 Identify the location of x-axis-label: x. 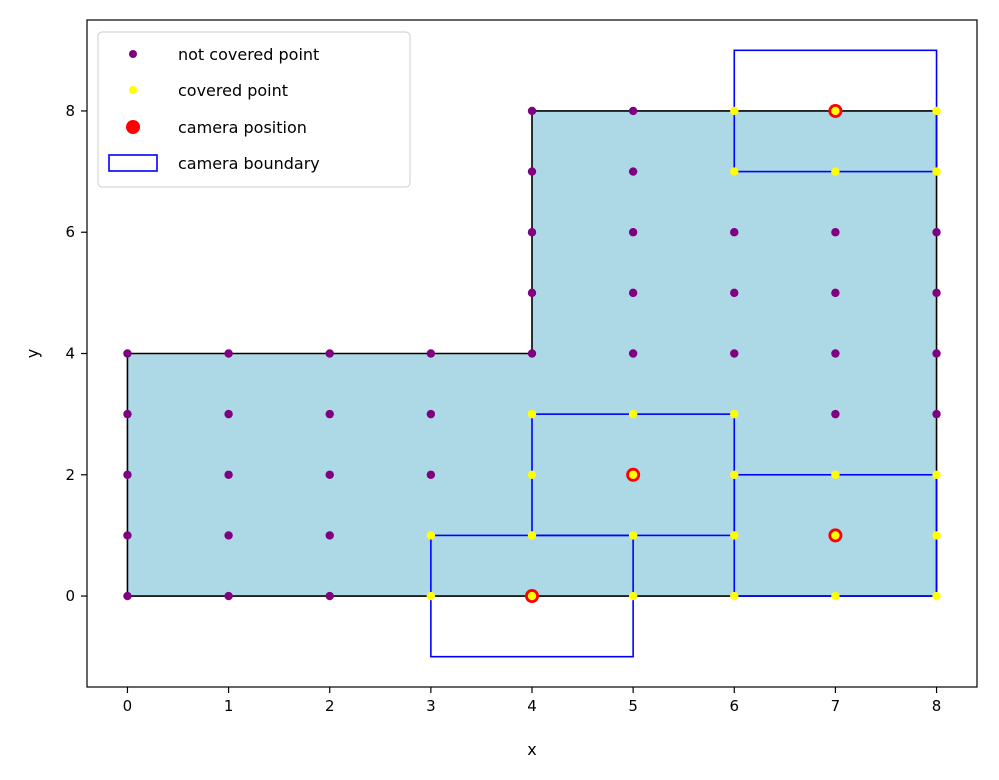
(531, 749).